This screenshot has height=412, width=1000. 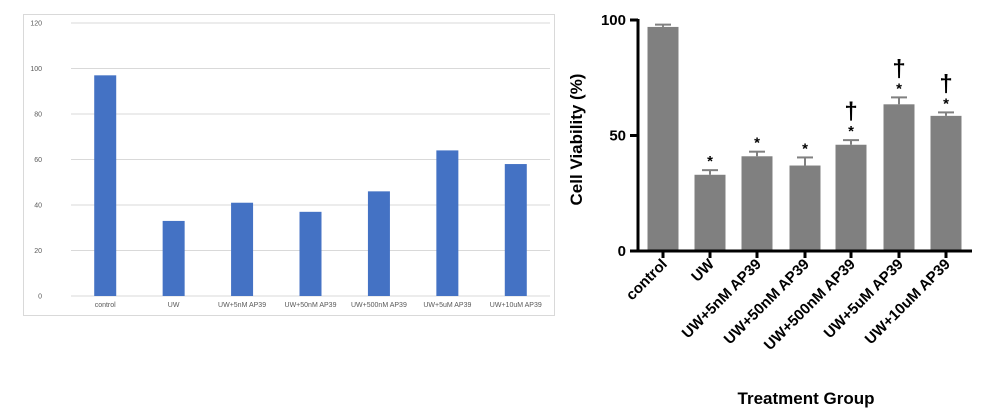 I want to click on y-tick-label-20: 20, so click(x=38, y=251).